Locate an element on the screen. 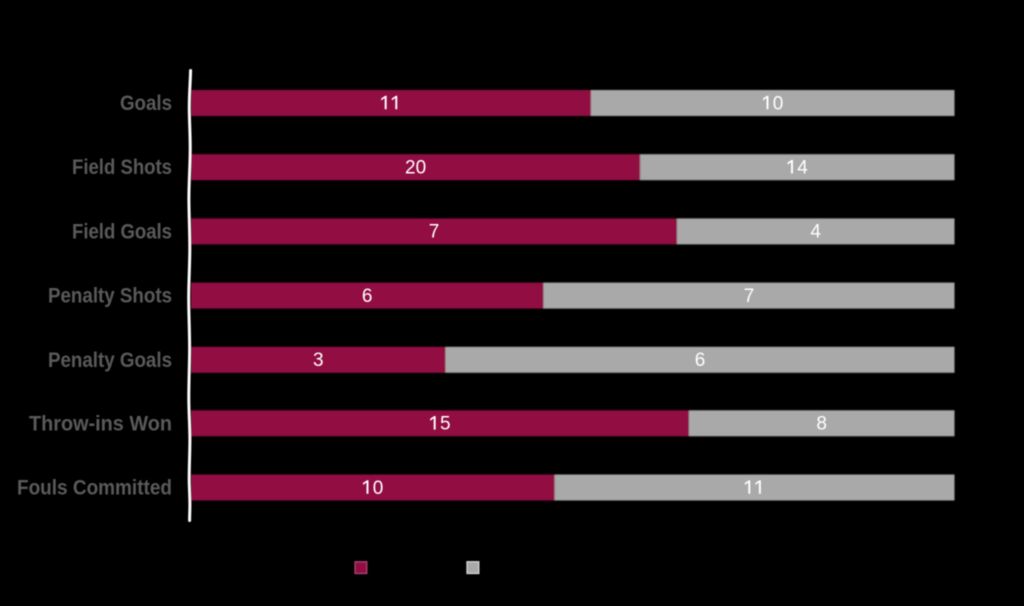 The image size is (1024, 606). svg-text: Field Goals is located at coordinates (122, 231).